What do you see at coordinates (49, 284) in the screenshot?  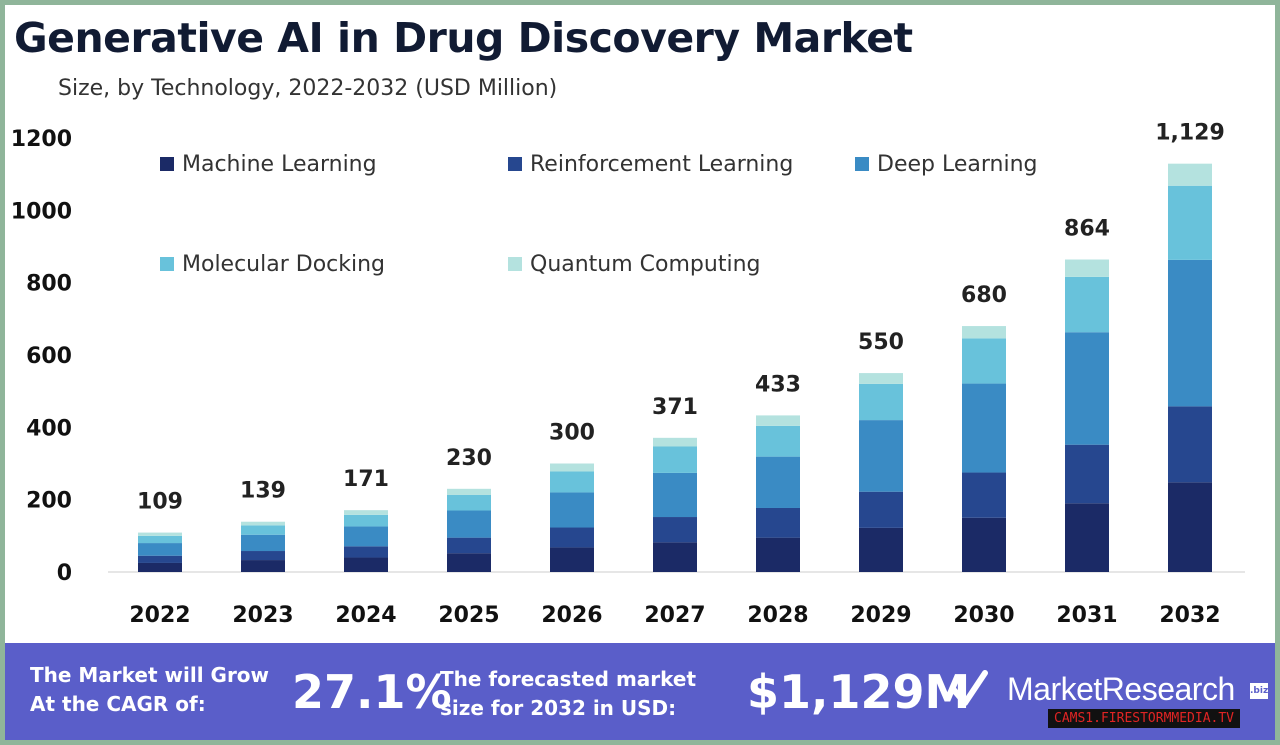 I see `y-tick-label: 800` at bounding box center [49, 284].